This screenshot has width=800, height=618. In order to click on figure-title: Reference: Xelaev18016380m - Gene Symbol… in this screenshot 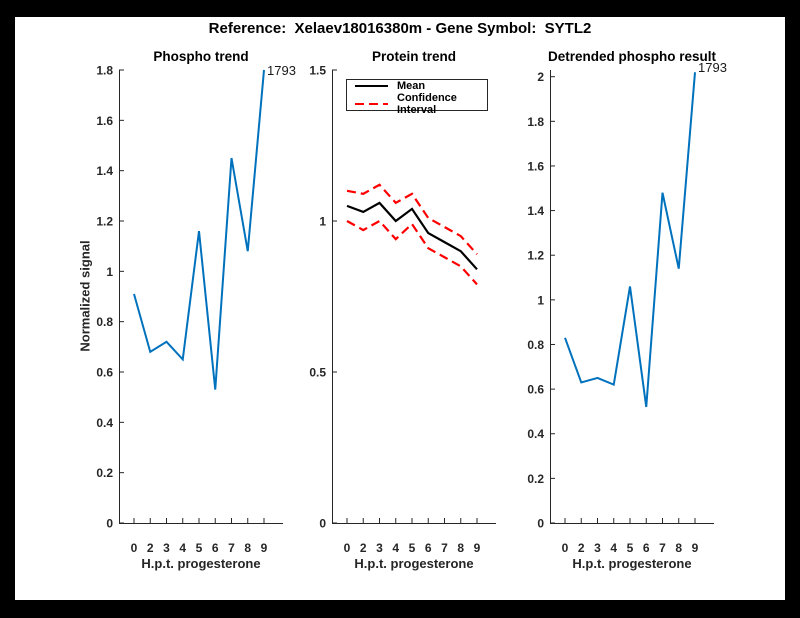, I will do `click(400, 28)`.